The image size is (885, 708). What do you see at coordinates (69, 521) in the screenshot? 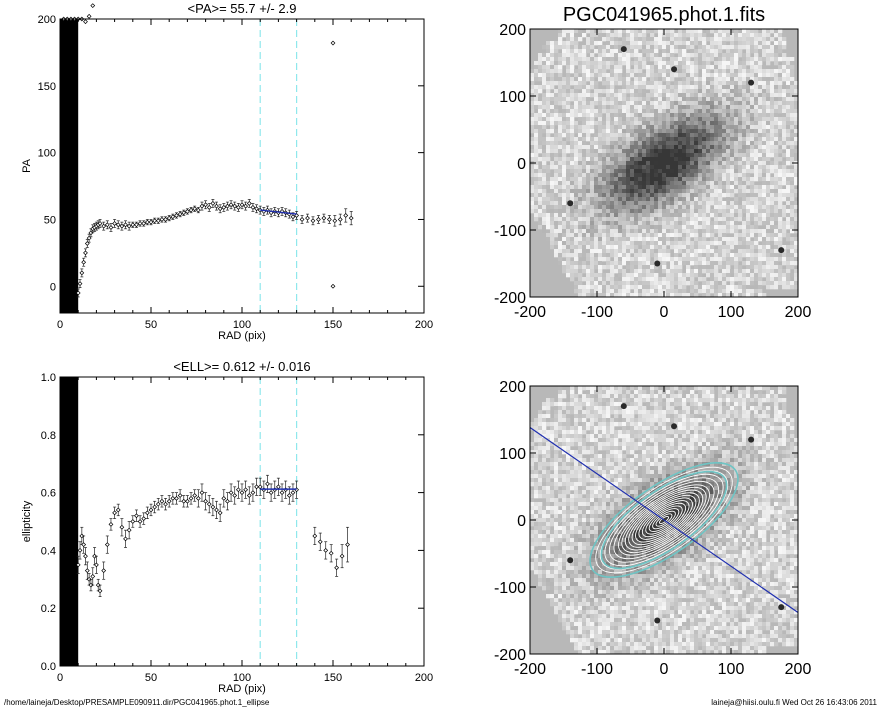
I see `masked-region` at bounding box center [69, 521].